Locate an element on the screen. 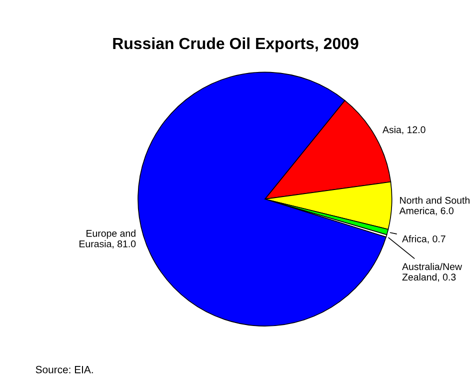  slice-label: Australia/New Zealand, 0.3 is located at coordinates (432, 272).